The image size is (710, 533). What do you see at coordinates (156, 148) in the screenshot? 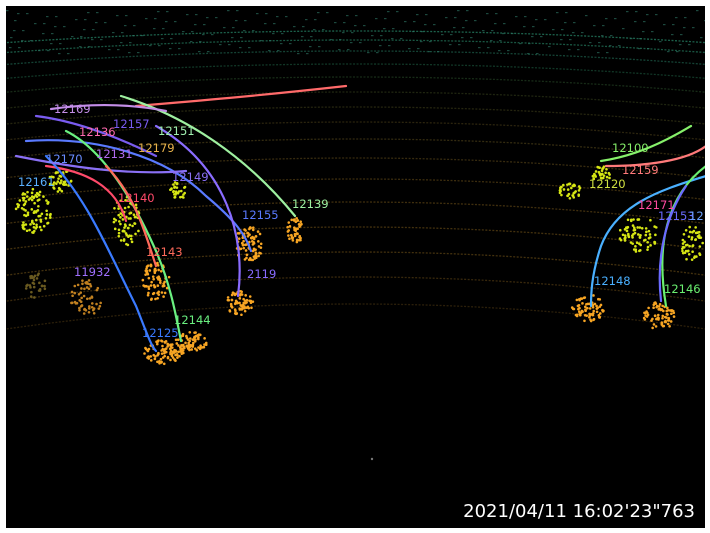
I see `track-id-12179: 12179` at bounding box center [156, 148].